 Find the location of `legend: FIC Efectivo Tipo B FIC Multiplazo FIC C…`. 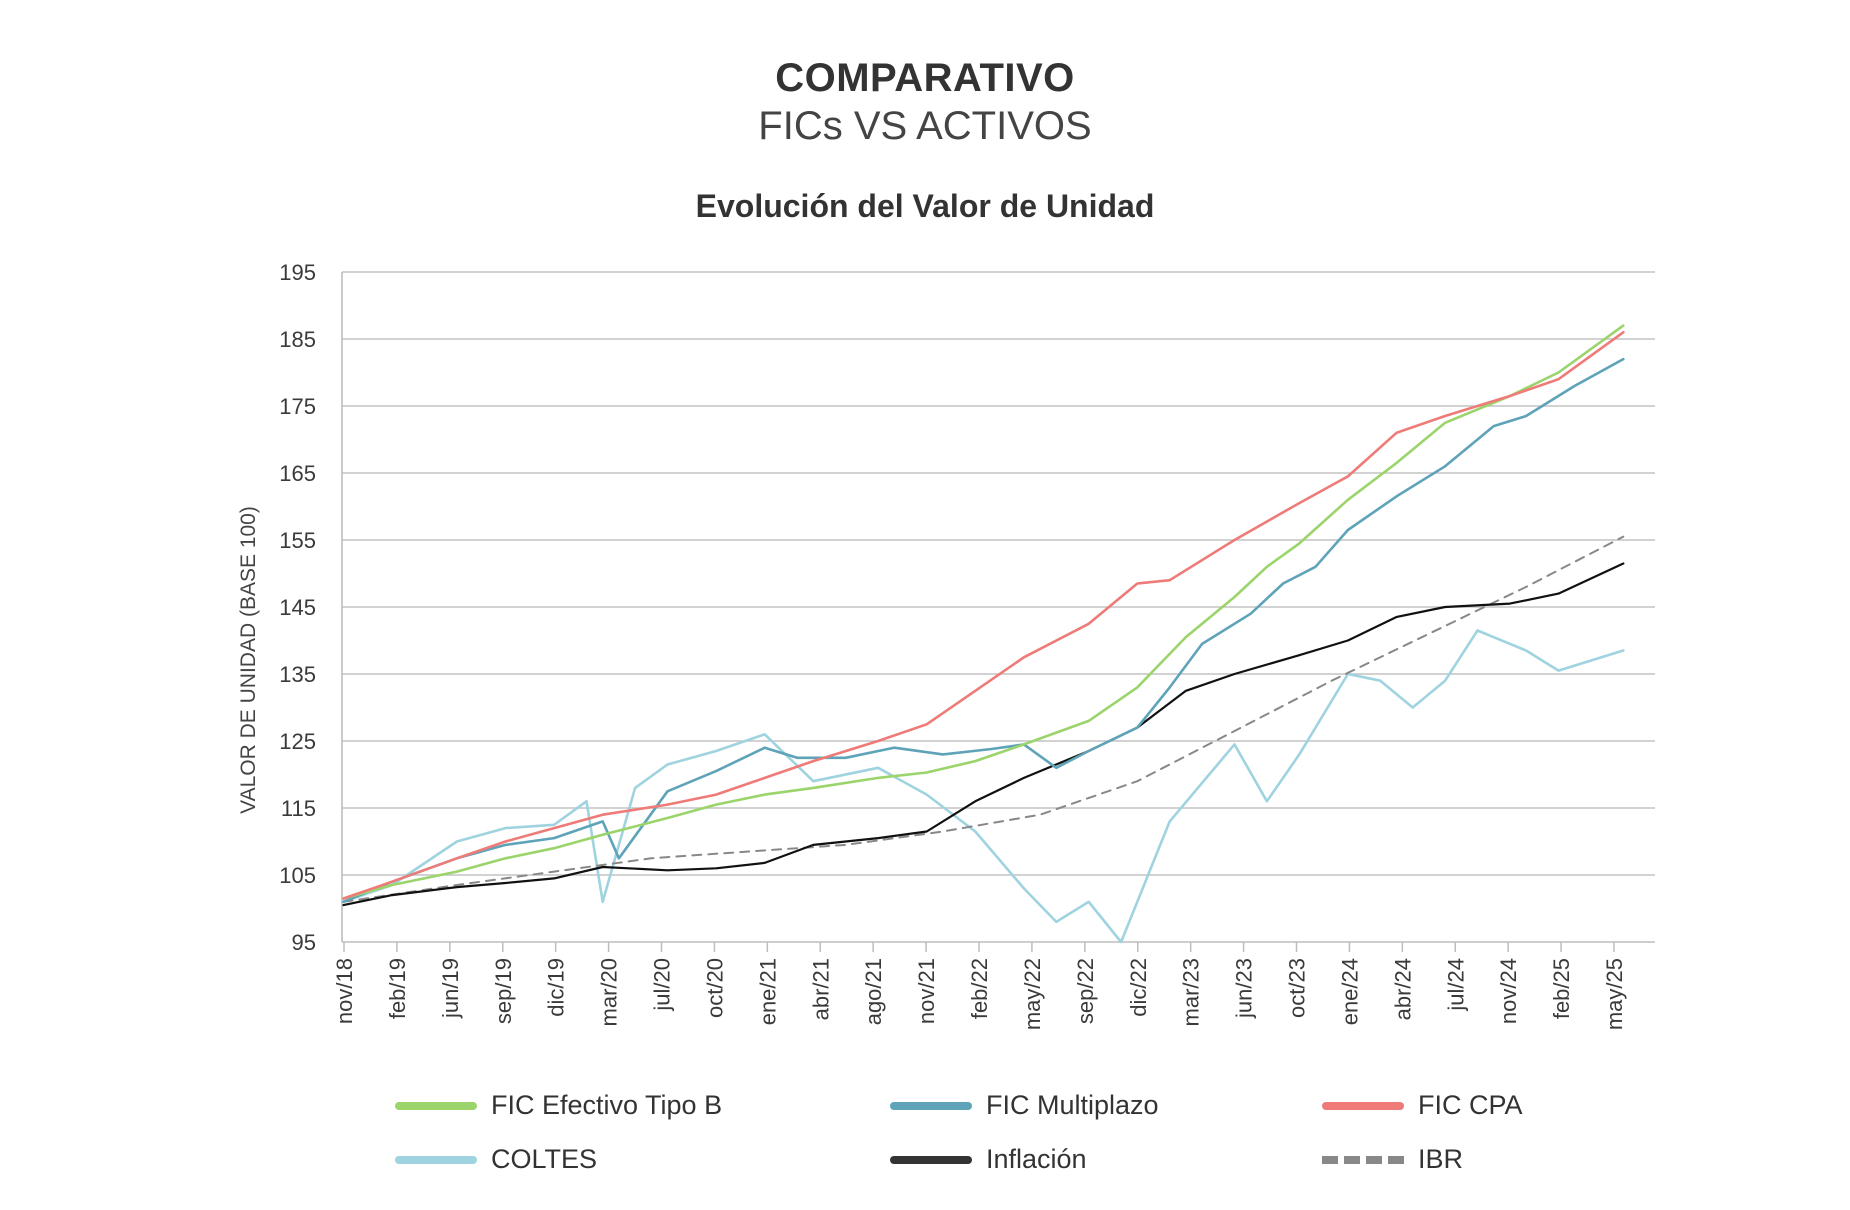

legend: FIC Efectivo Tipo B FIC Multiplazo FIC C… is located at coordinates (925, 1150).